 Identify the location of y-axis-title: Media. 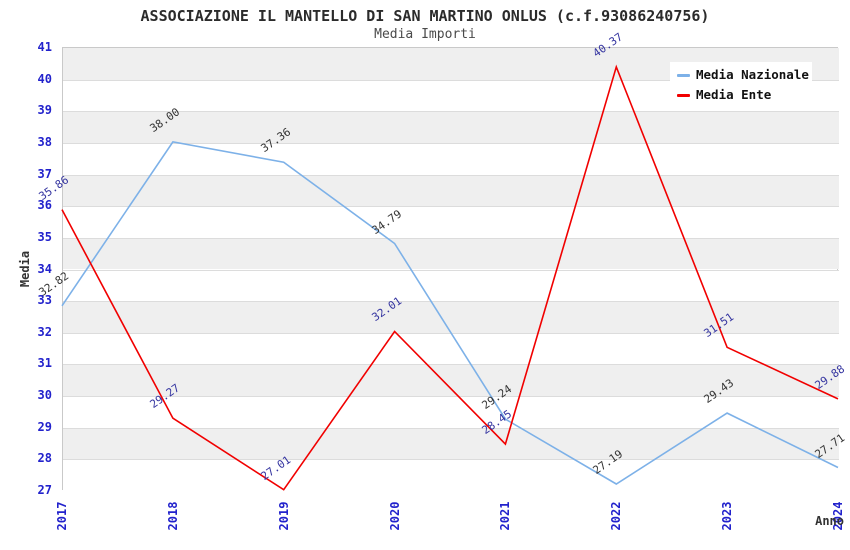
(25, 269).